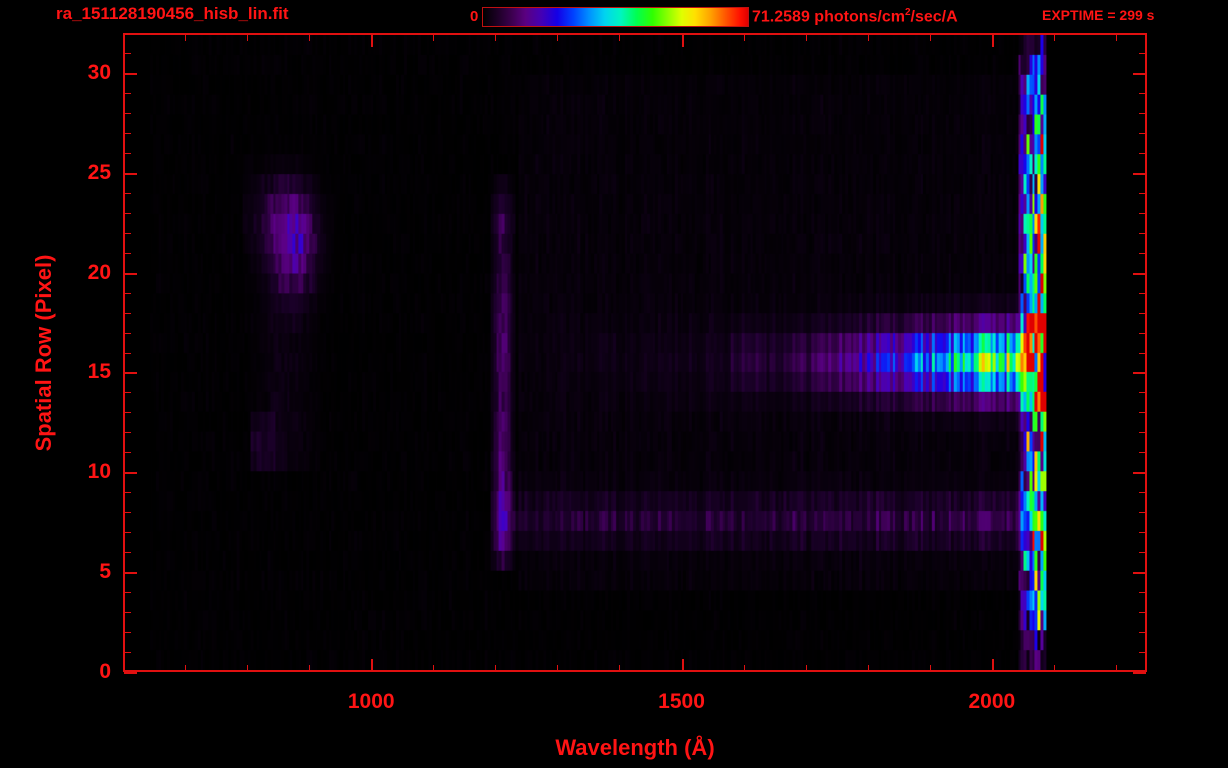 This screenshot has width=1228, height=768. Describe the element at coordinates (99, 272) in the screenshot. I see `y-tick-label: 20` at that location.